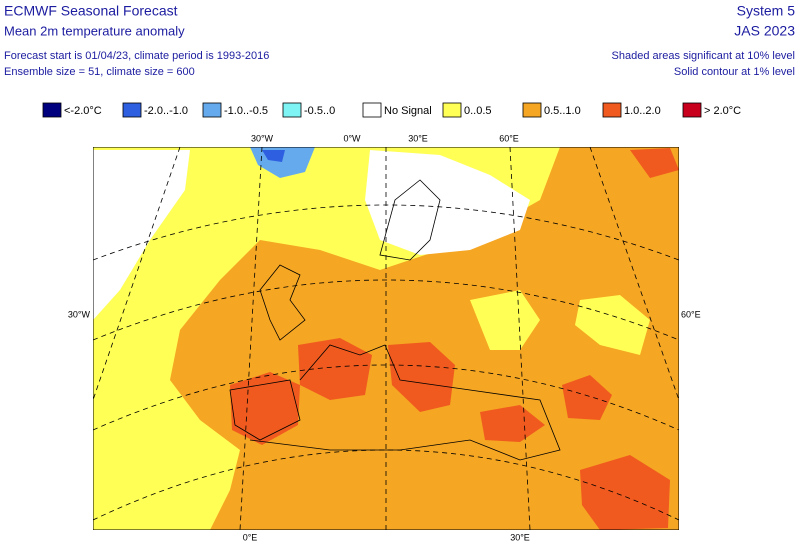 Image resolution: width=800 pixels, height=551 pixels. What do you see at coordinates (250, 537) in the screenshot?
I see `graticule-label: 0°E` at bounding box center [250, 537].